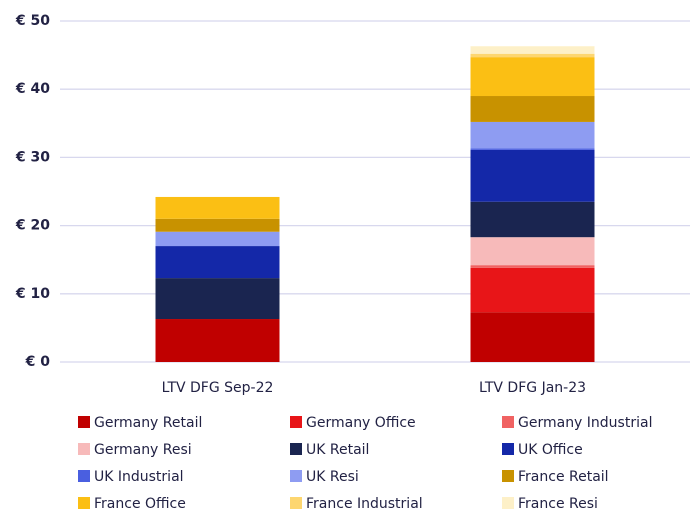 Image resolution: width=699 pixels, height=512 pixels. I want to click on y-tick-label: € 50, so click(32, 21).